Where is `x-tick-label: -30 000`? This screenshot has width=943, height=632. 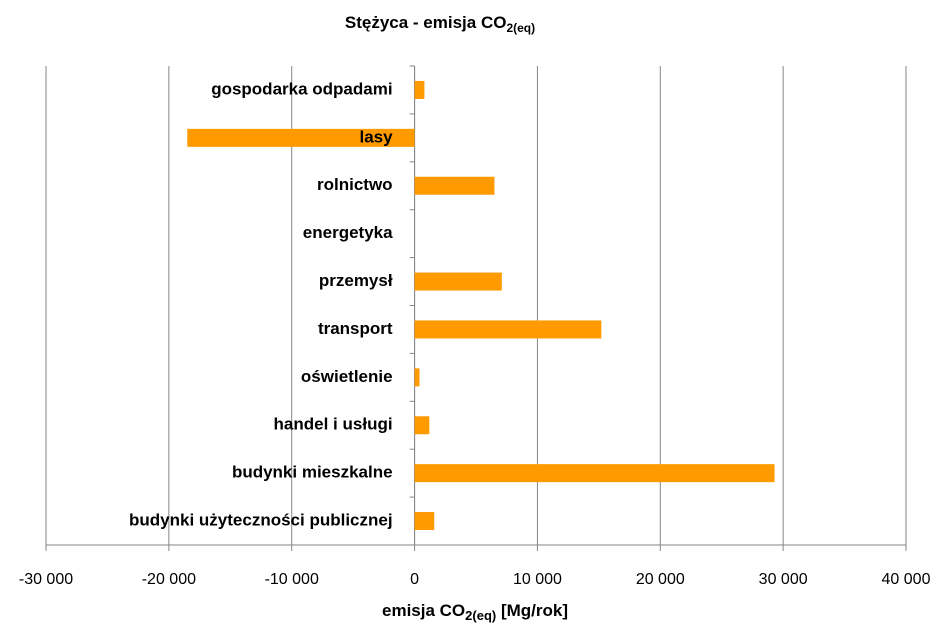
x-tick-label: -30 000 is located at coordinates (46, 579).